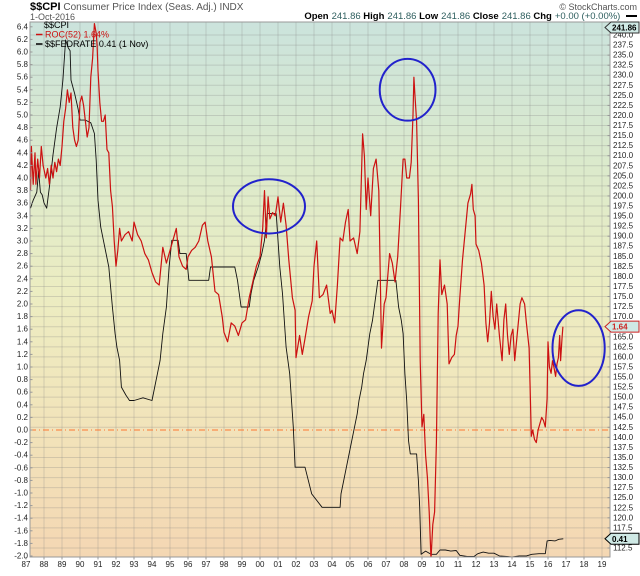 The height and width of the screenshot is (576, 640). What do you see at coordinates (587, 16) in the screenshot?
I see `chg-value: +0.00 (+0.00%)` at bounding box center [587, 16].